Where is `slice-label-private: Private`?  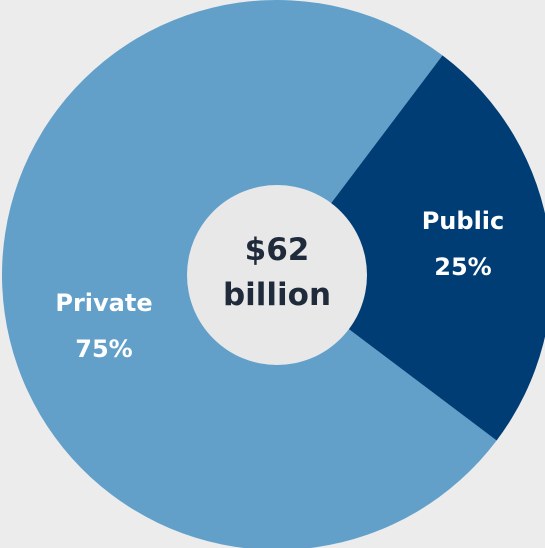 slice-label-private: Private is located at coordinates (103, 303).